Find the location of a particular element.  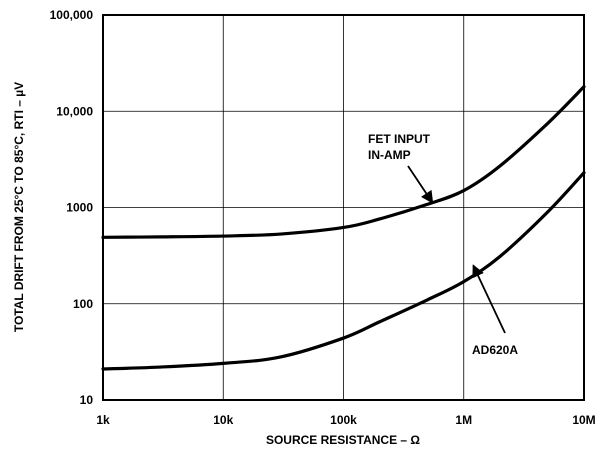

x-tick-label: 10M is located at coordinates (583, 420).